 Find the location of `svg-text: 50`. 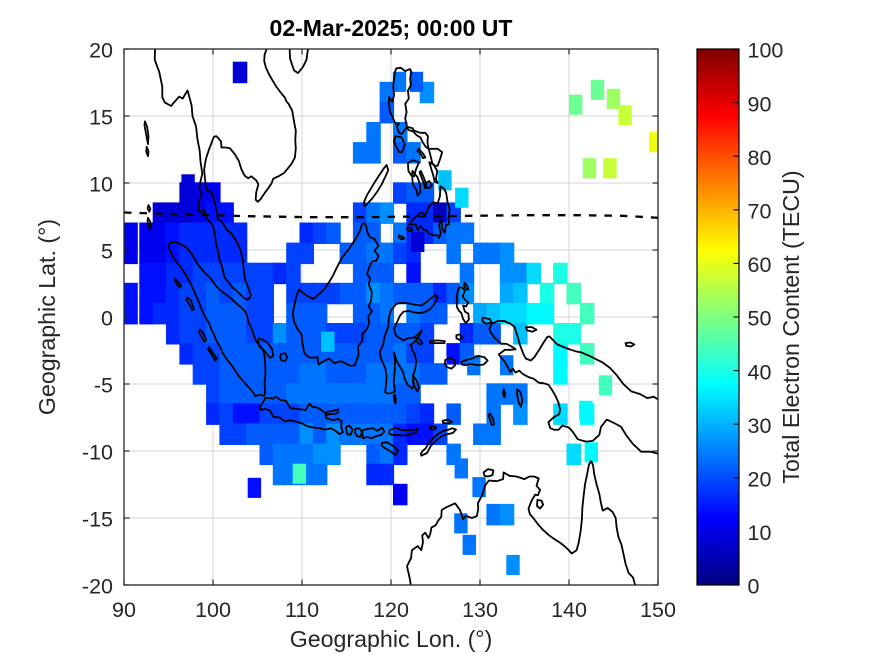

svg-text: 50 is located at coordinates (760, 319).